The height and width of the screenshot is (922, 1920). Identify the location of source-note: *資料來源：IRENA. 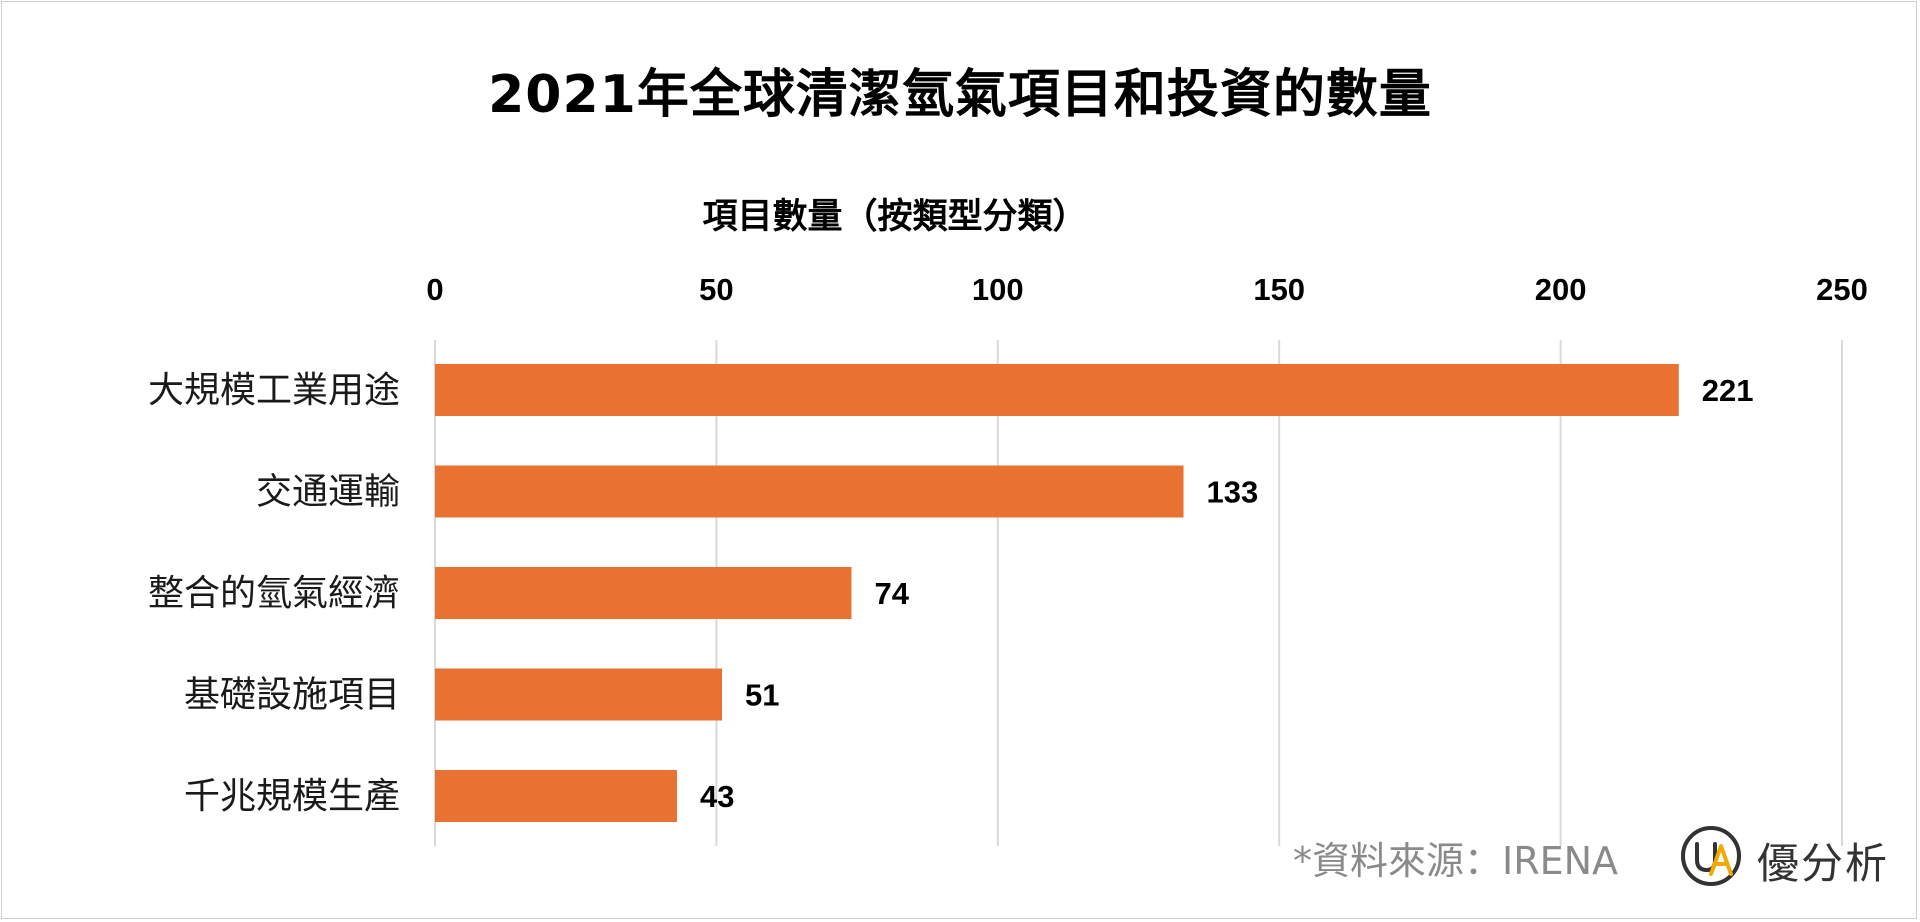
(1456, 861).